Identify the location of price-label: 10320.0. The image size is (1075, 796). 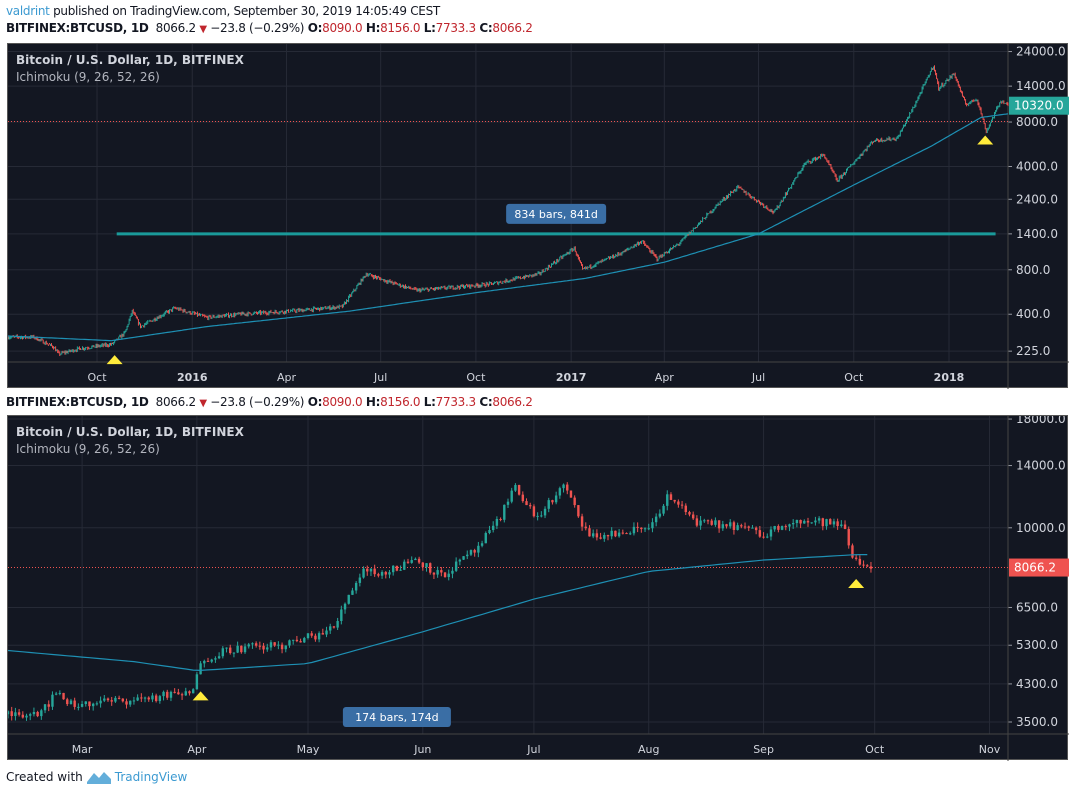
(1039, 106).